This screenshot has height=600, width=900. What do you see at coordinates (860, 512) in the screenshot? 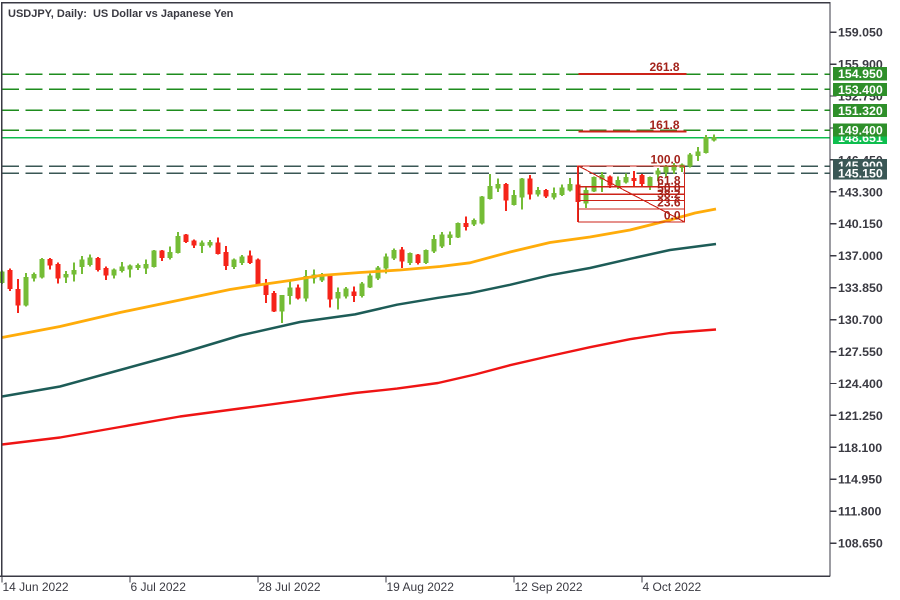
I see `svg-text: 111.800` at bounding box center [860, 512].